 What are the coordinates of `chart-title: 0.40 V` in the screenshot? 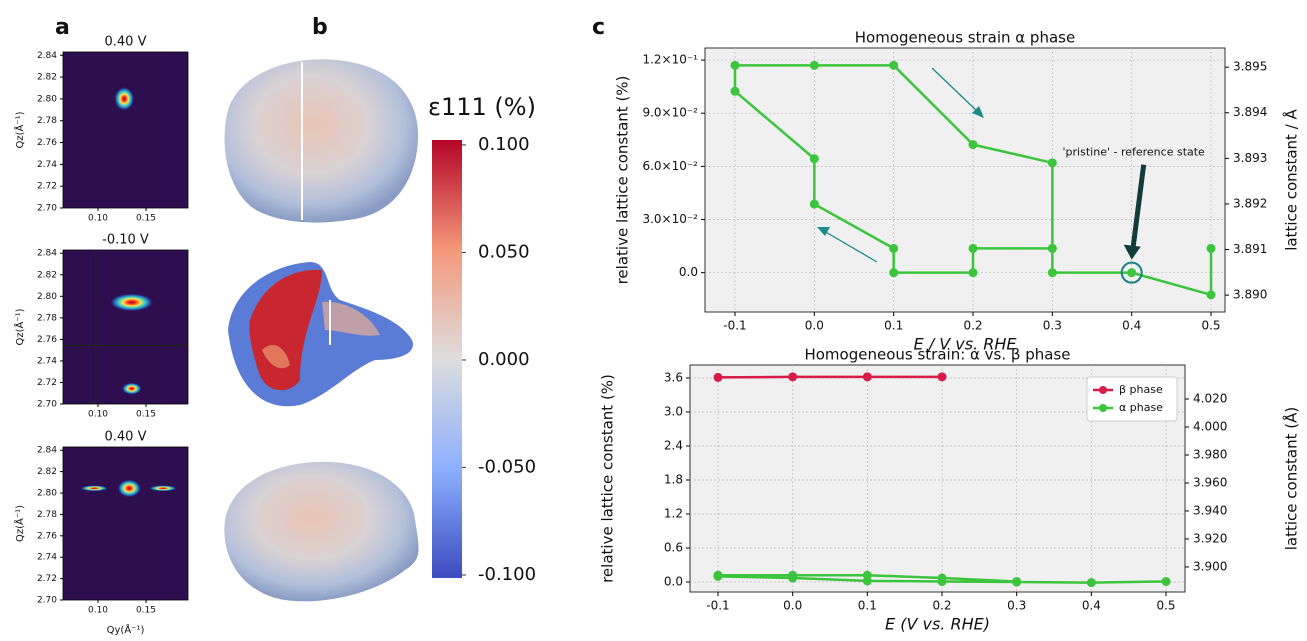 It's located at (126, 42).